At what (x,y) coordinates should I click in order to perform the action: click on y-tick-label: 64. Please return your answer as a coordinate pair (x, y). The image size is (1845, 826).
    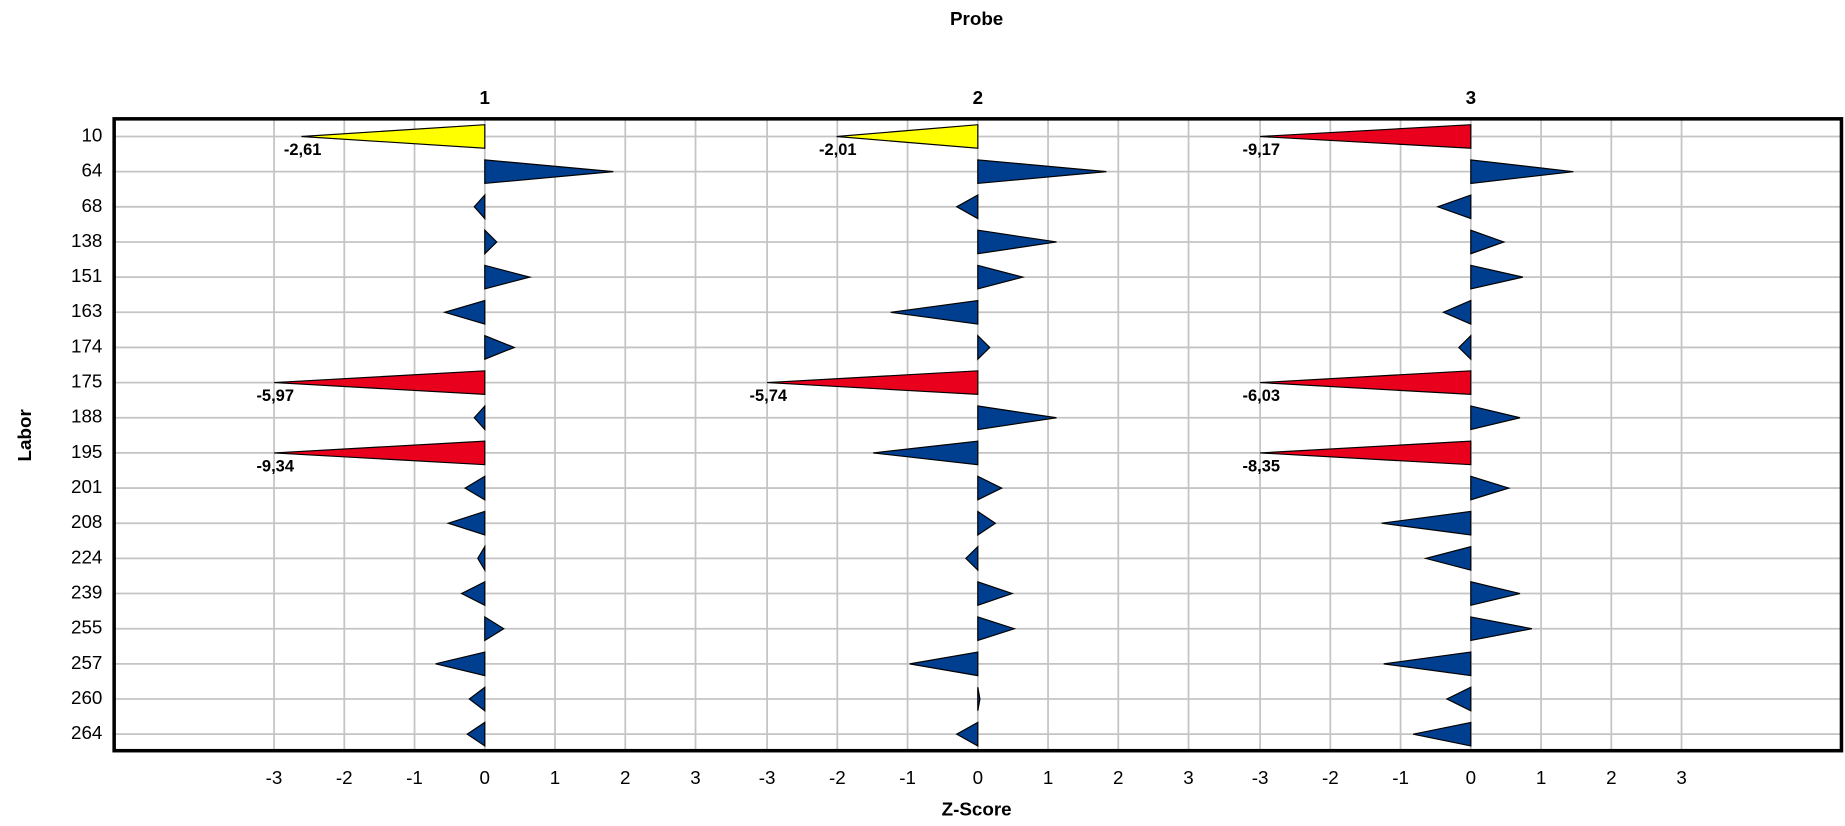
    Looking at the image, I should click on (91, 170).